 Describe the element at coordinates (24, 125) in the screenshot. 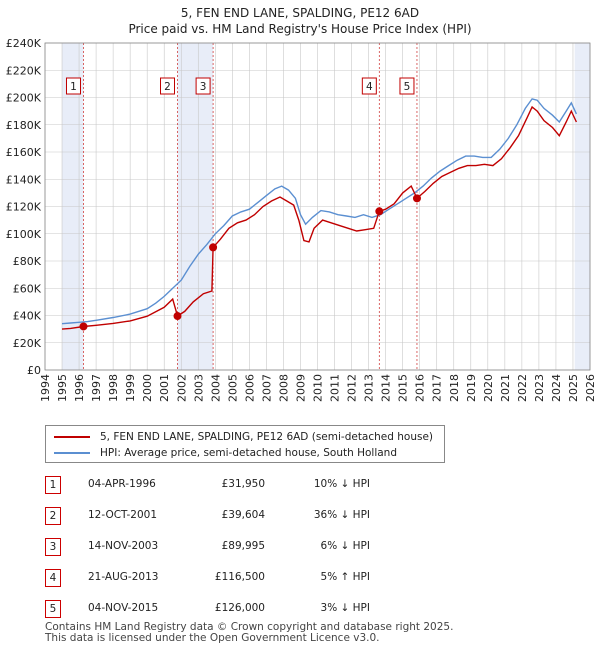

I see `y-tick-label-180000: £180K` at that location.